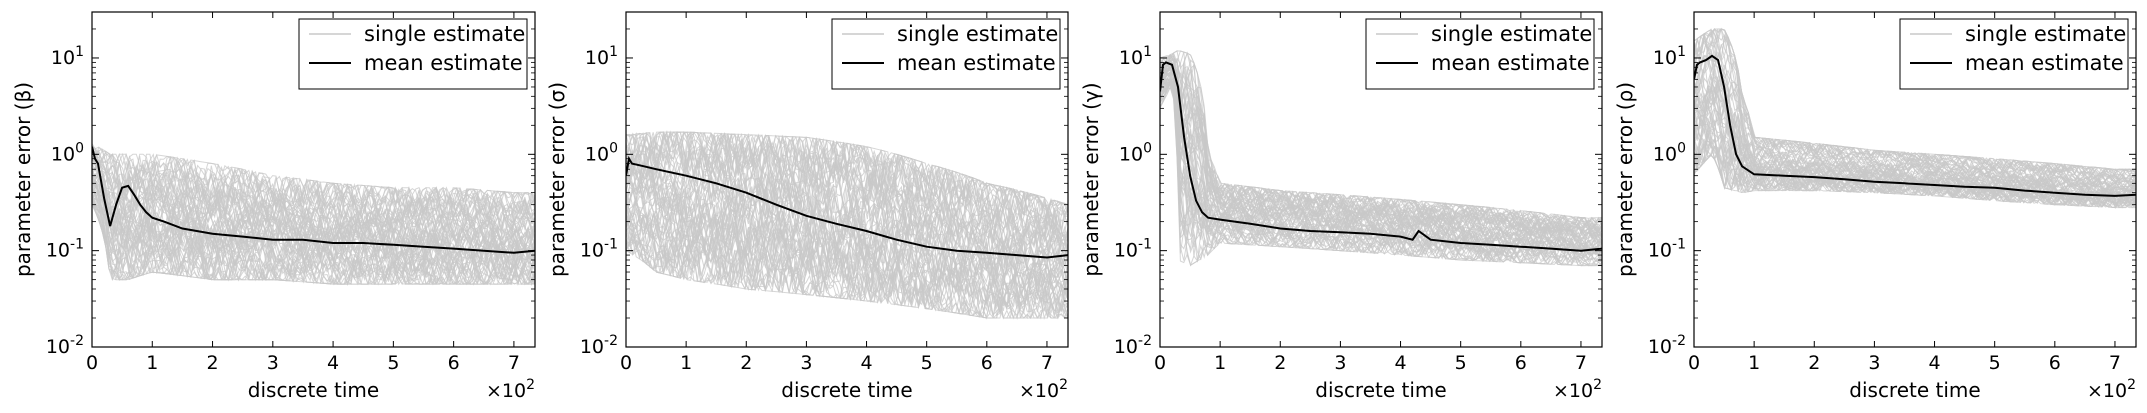 This screenshot has width=2147, height=413. I want to click on y-axis-label: parameter error (σ), so click(557, 179).